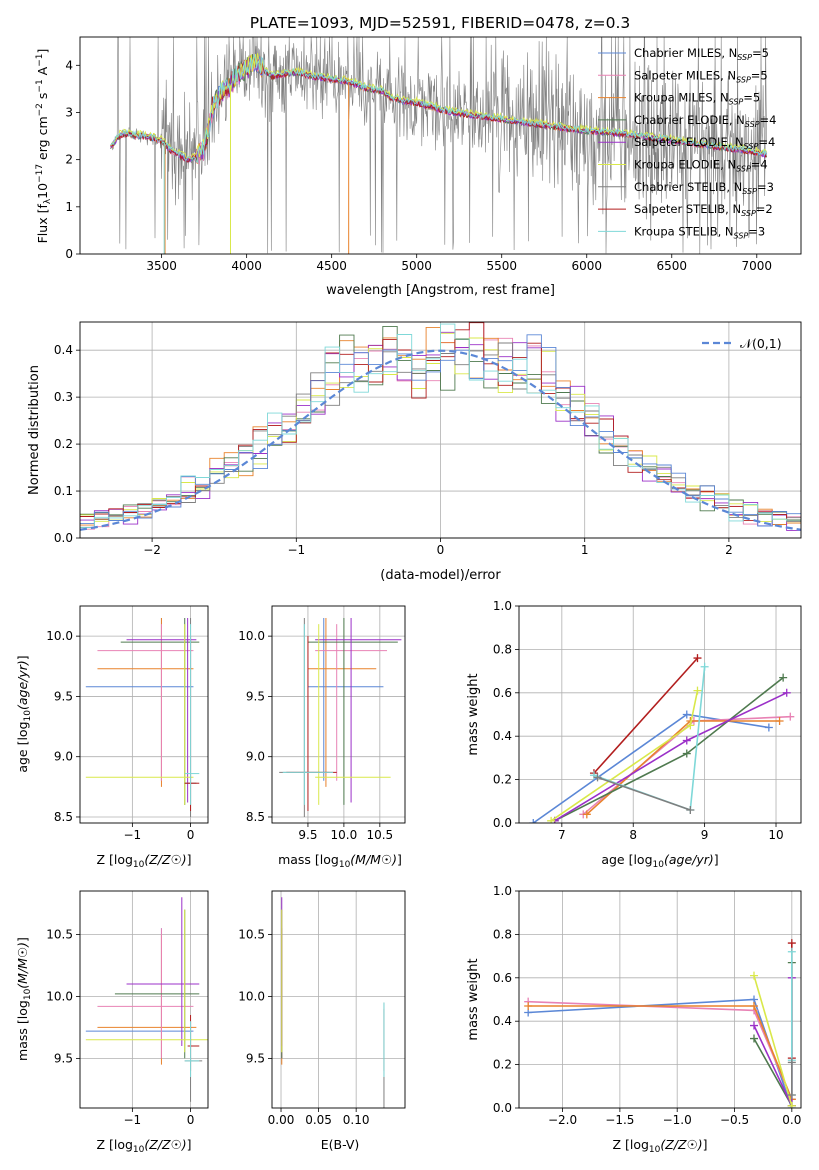 Image resolution: width=819 pixels, height=1170 pixels. Describe the element at coordinates (659, 861) in the screenshot. I see `x-axis-label: age [log10(age/yr)]` at that location.